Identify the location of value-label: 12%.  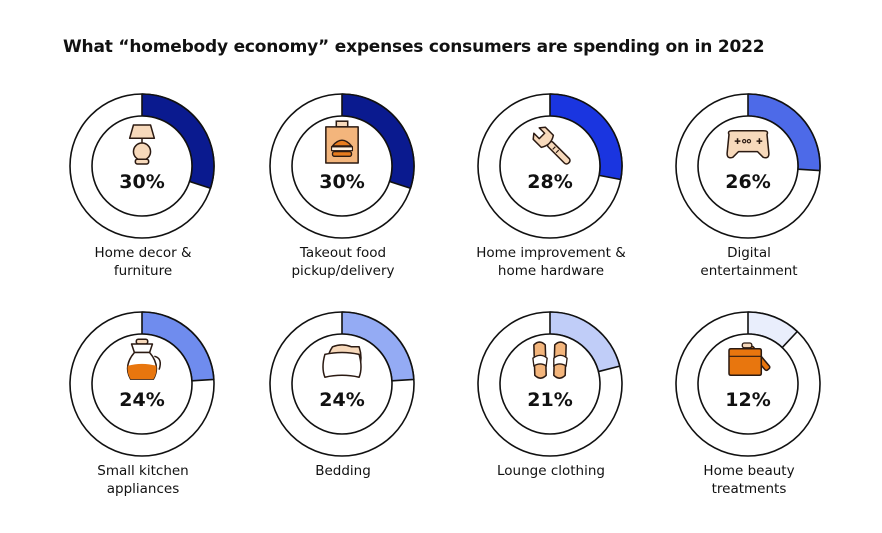
(747, 400).